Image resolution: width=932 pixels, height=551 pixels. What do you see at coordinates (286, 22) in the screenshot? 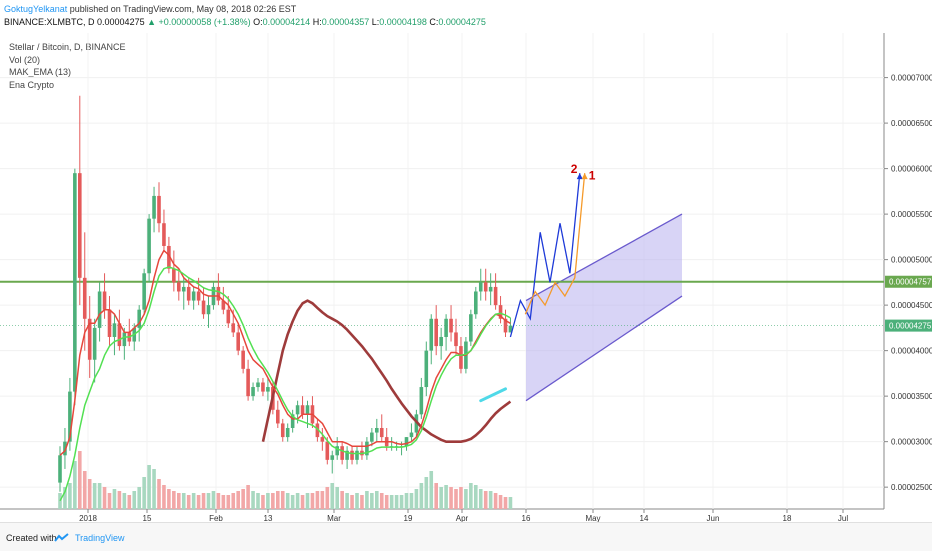
I see `open-value: 0.00004214` at bounding box center [286, 22].